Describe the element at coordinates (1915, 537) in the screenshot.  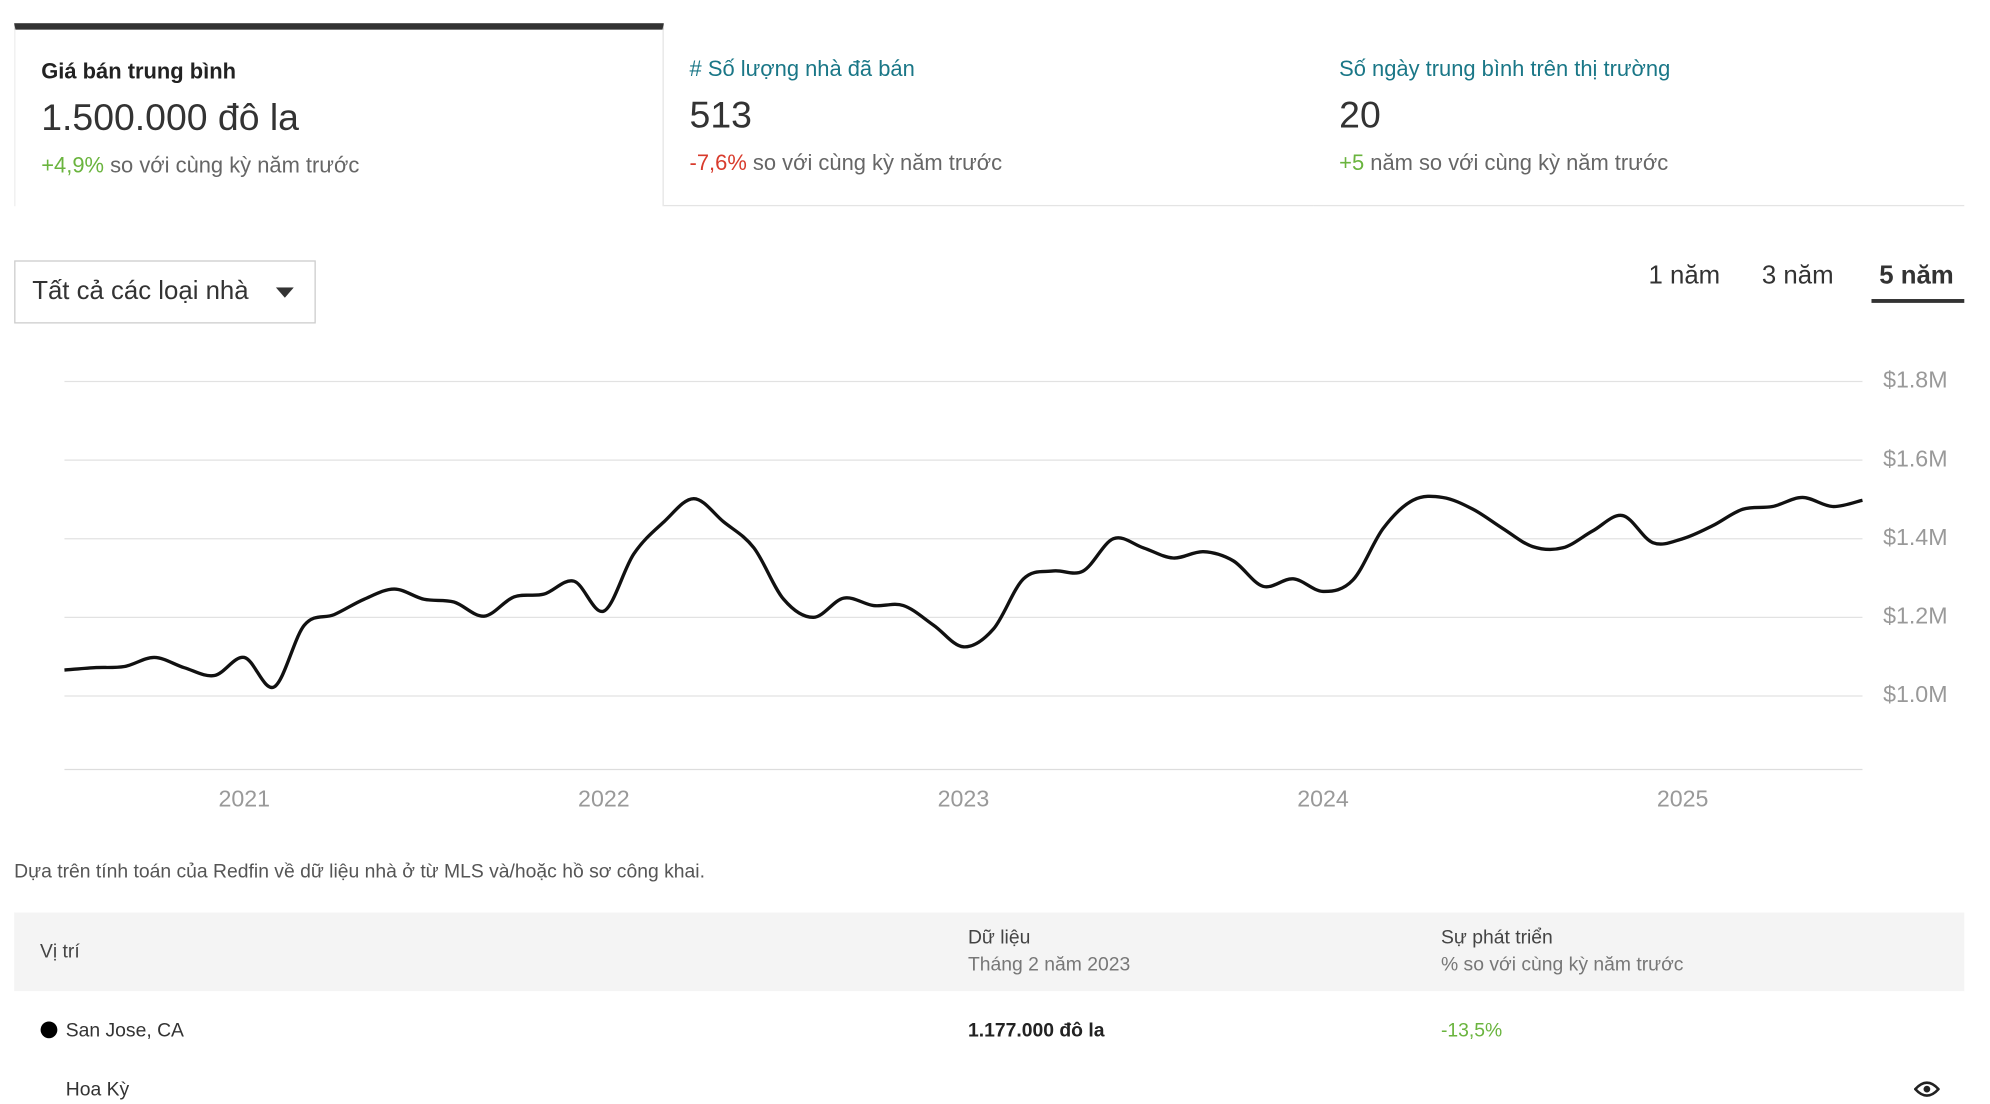
I see `y-tick-label: $1.4M` at that location.